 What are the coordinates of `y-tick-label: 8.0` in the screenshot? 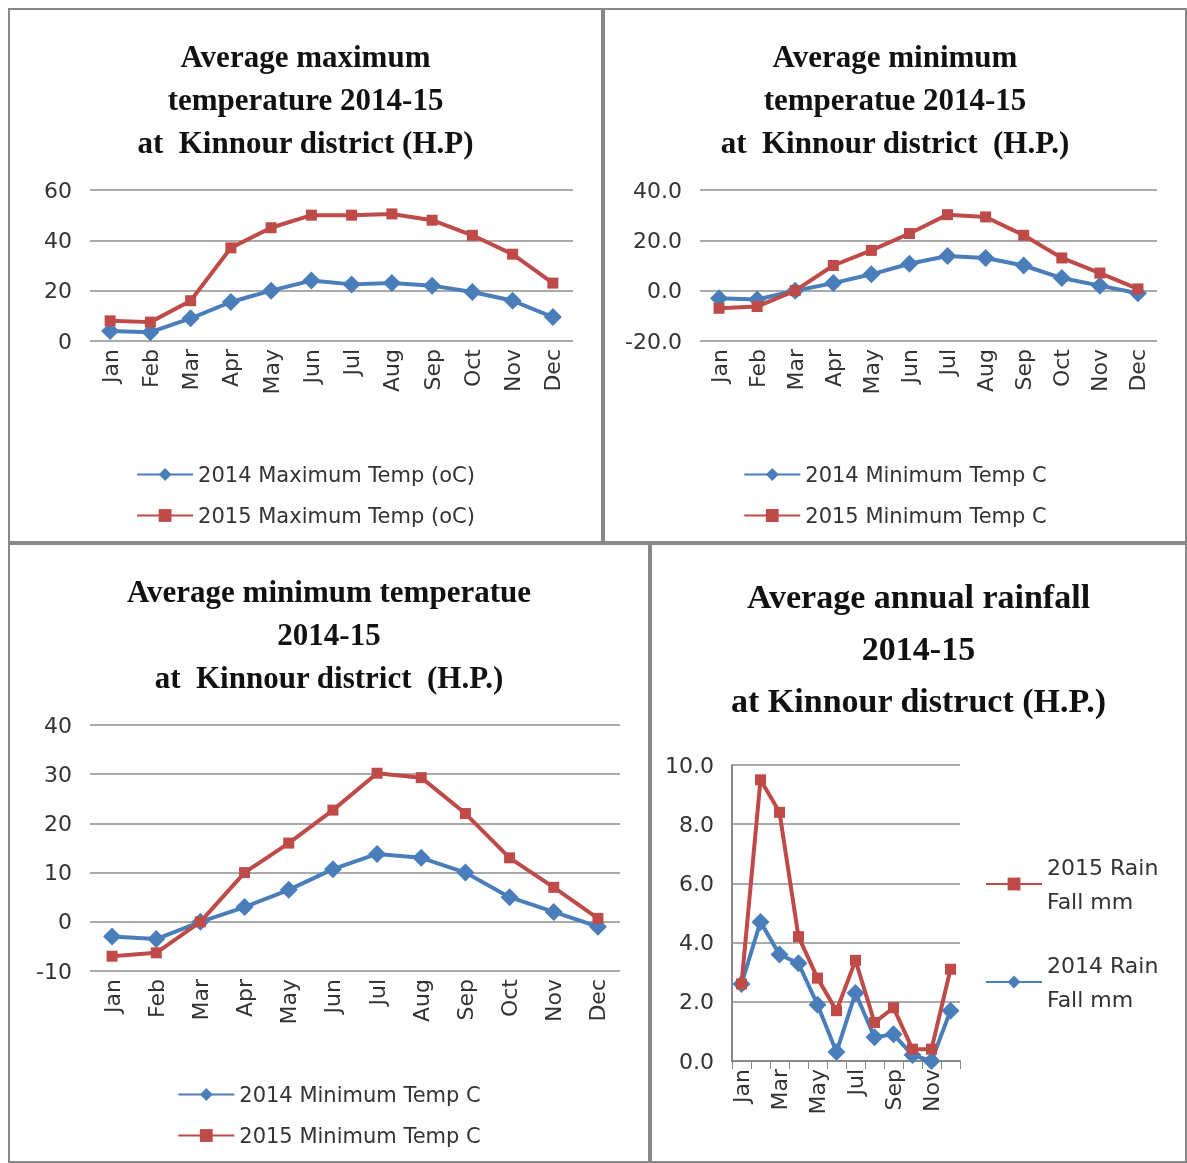 It's located at (696, 824).